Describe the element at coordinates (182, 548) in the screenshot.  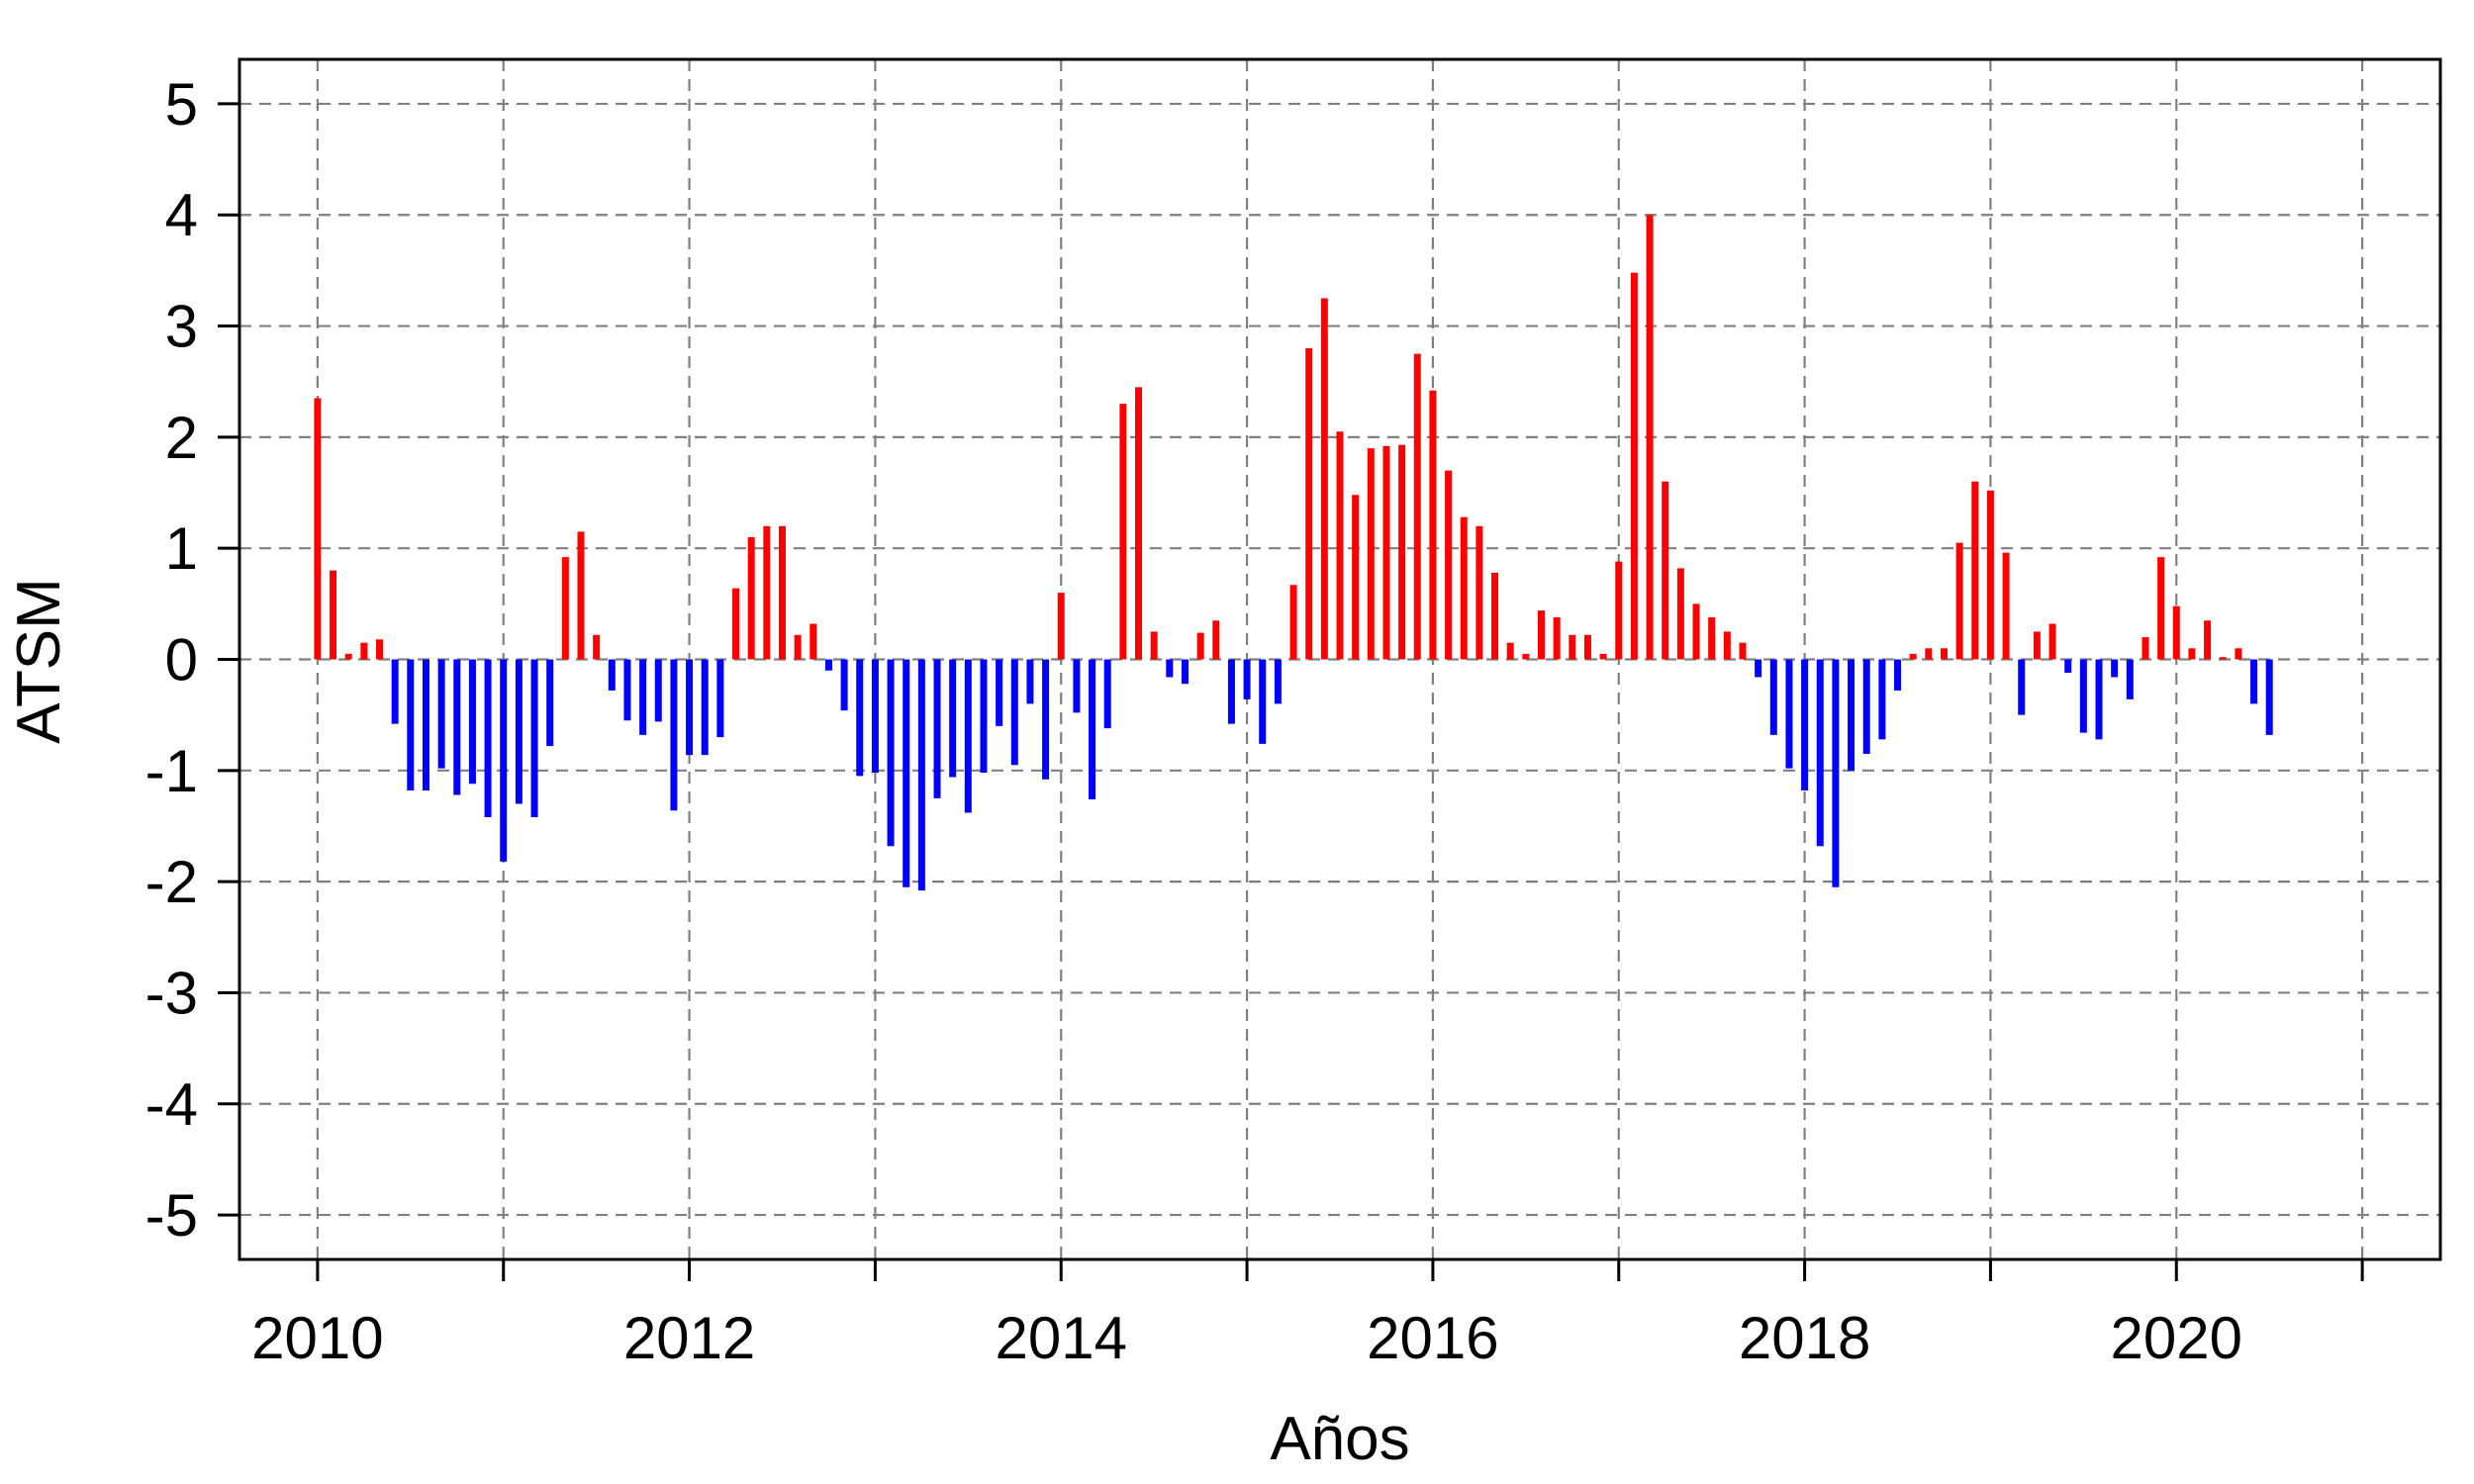
I see `y-tick-label: 1` at that location.